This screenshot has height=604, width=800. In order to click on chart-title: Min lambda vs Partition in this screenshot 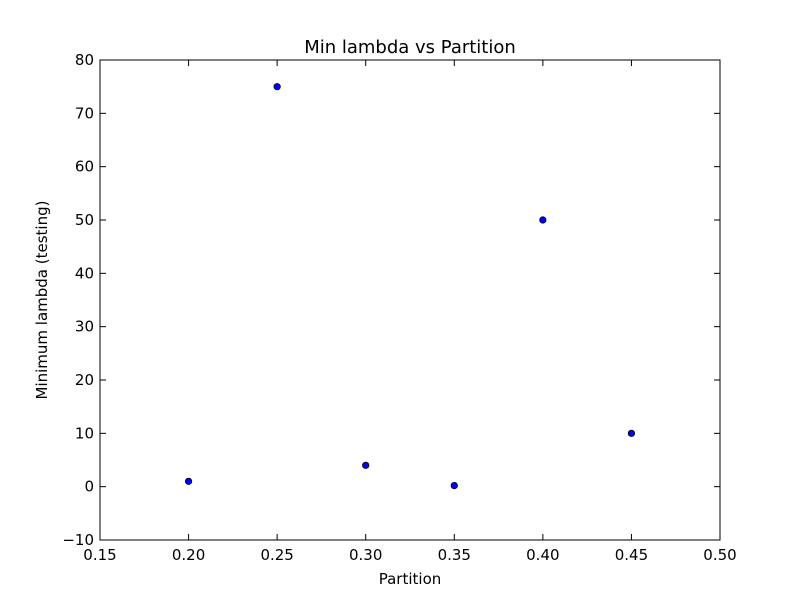, I will do `click(410, 47)`.